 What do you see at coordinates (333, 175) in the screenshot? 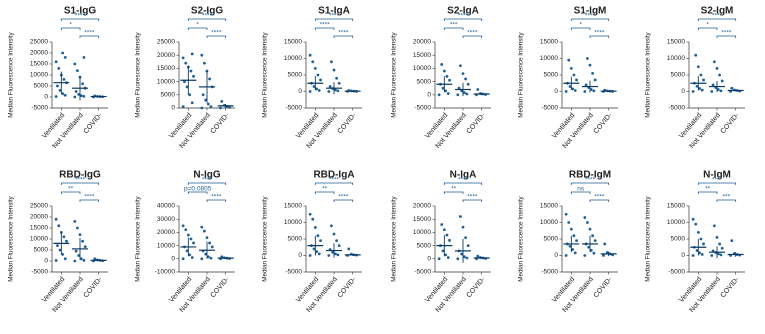
I see `panel-title: RBD-IgA` at bounding box center [333, 175].